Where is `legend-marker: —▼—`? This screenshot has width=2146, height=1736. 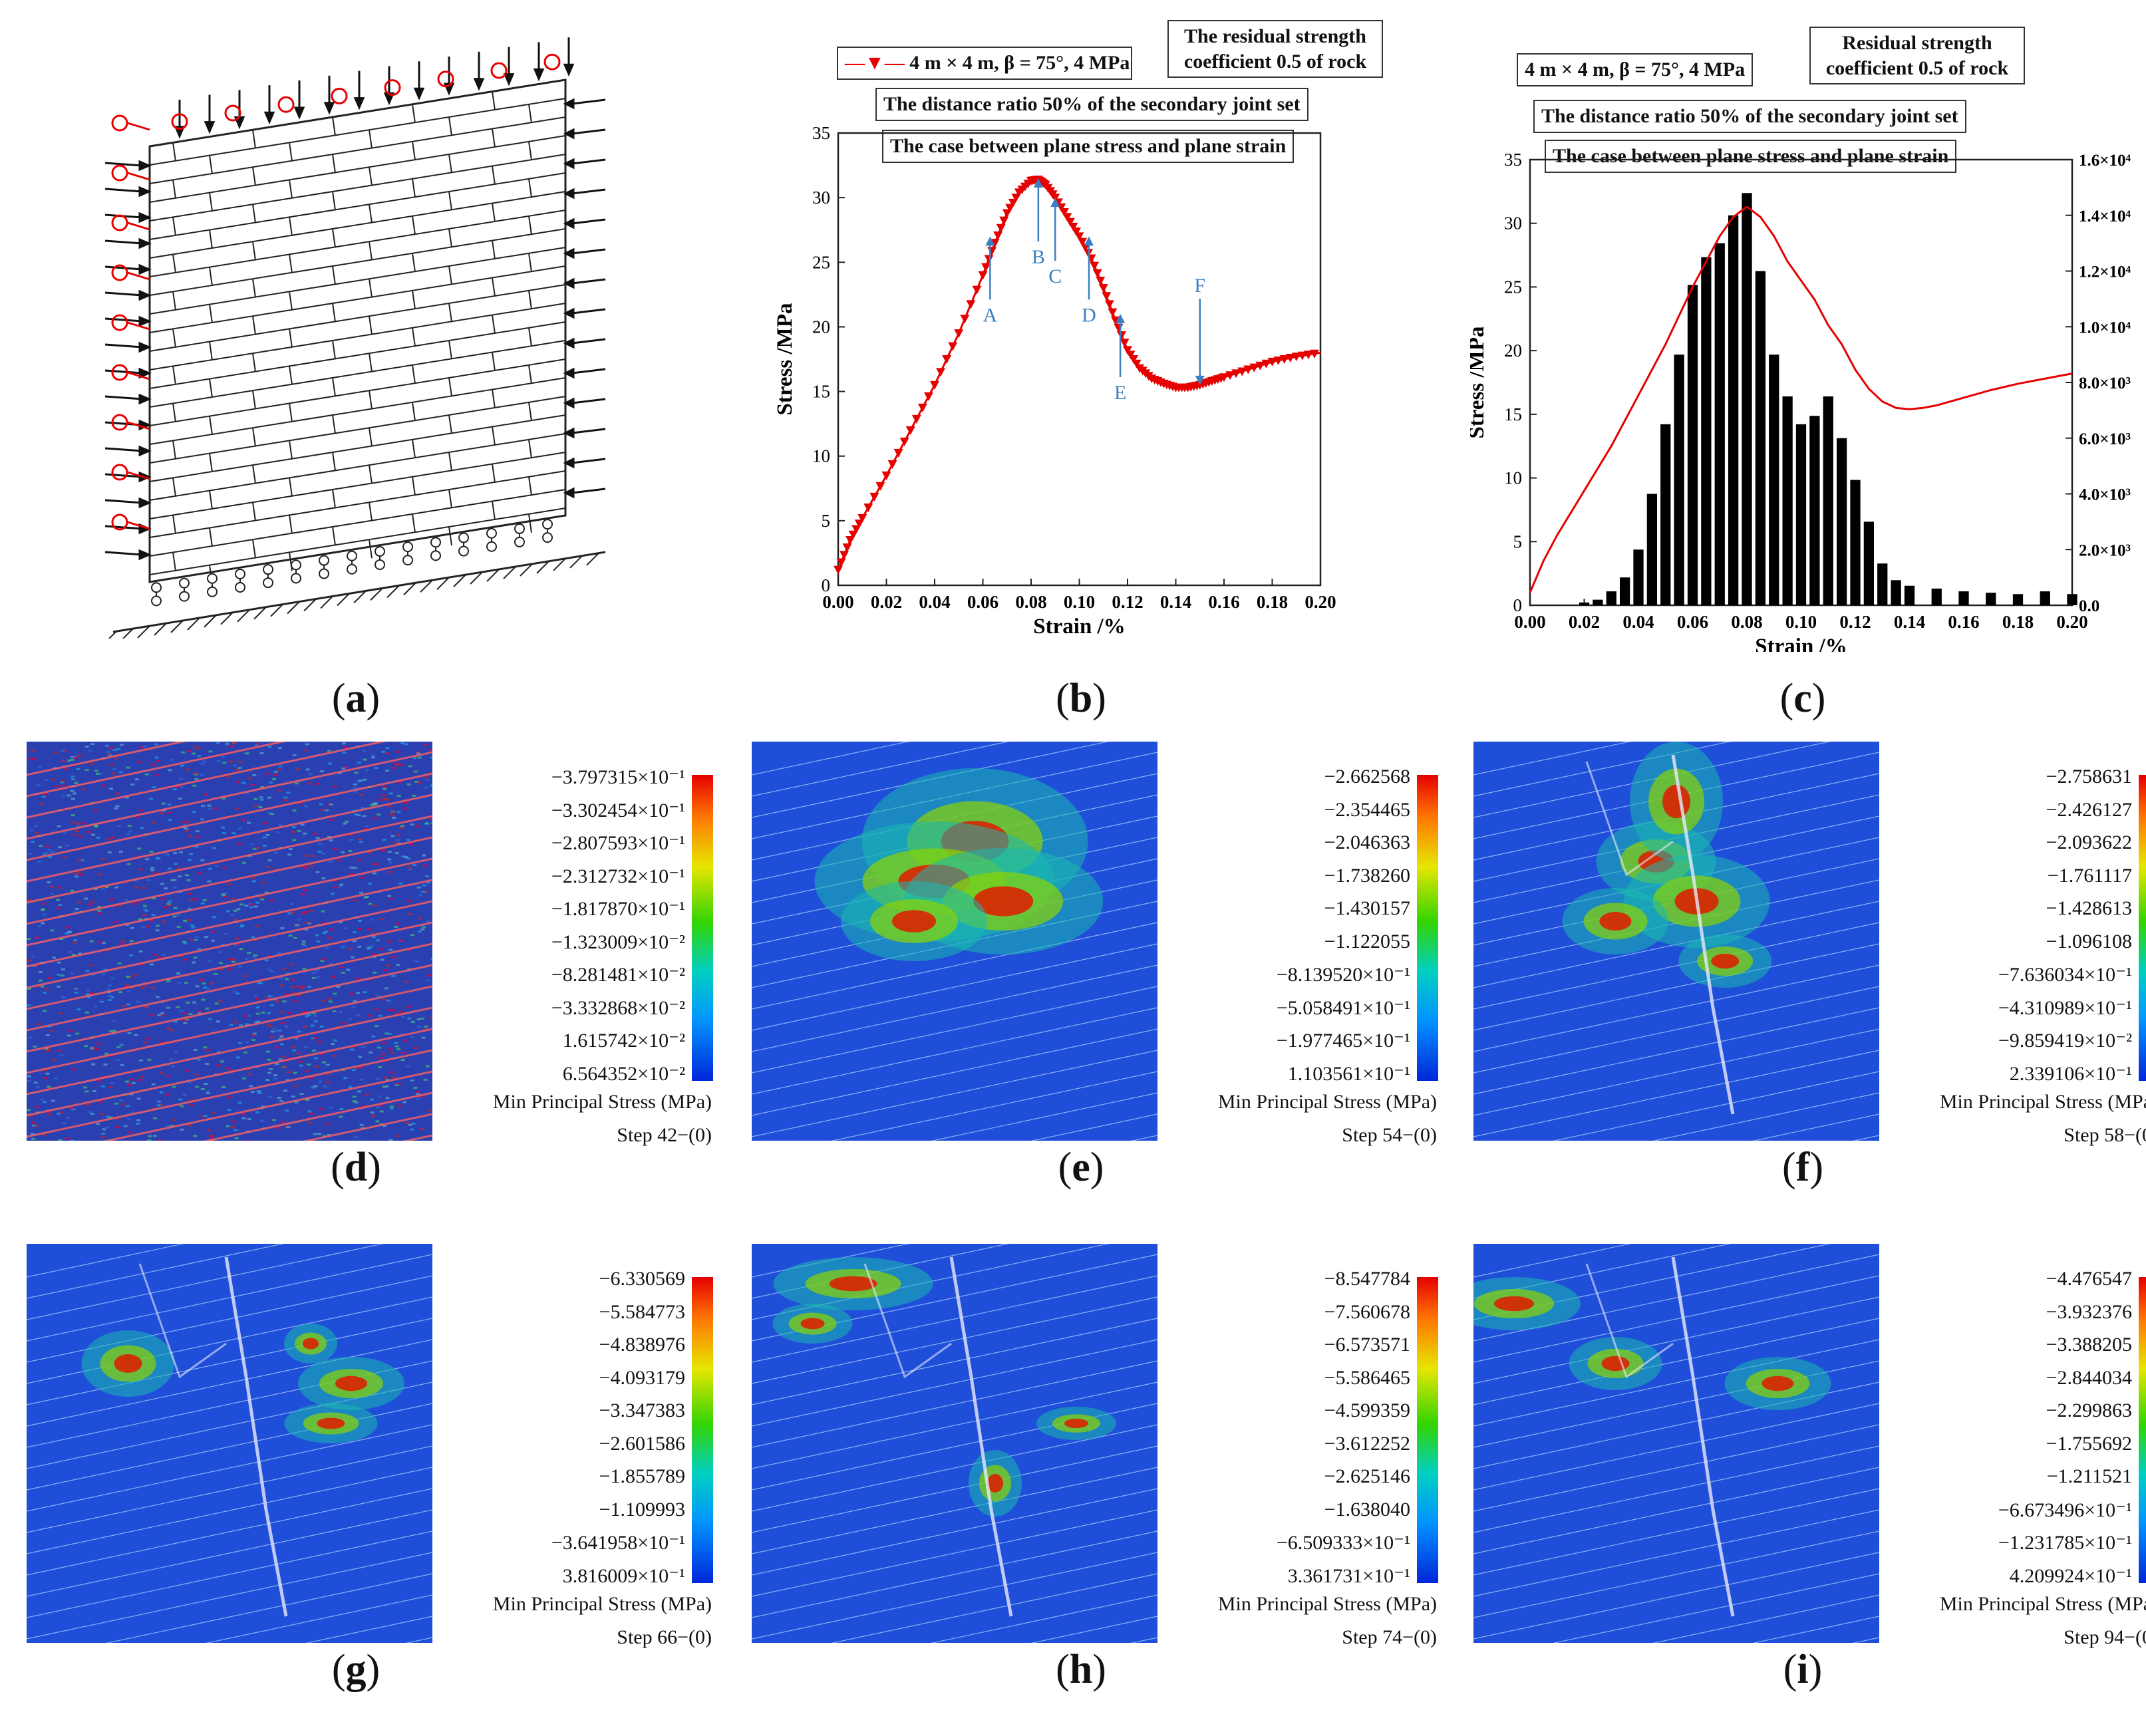
legend-marker: —▼— is located at coordinates (875, 63).